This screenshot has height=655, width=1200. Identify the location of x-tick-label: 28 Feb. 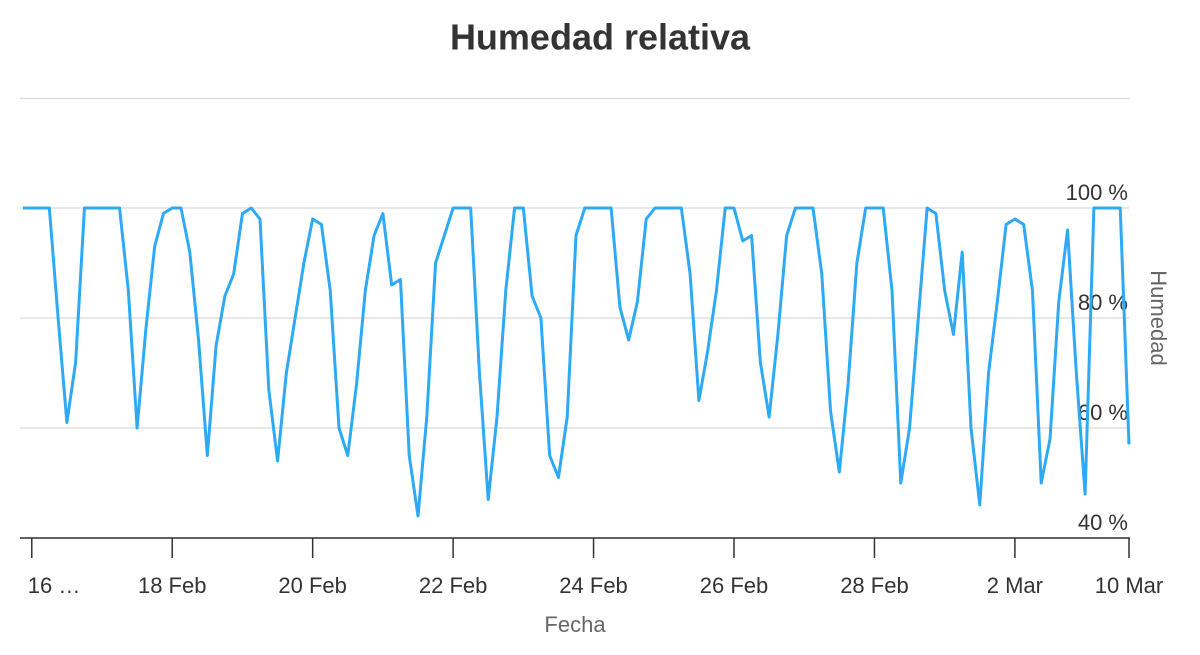
(874, 585).